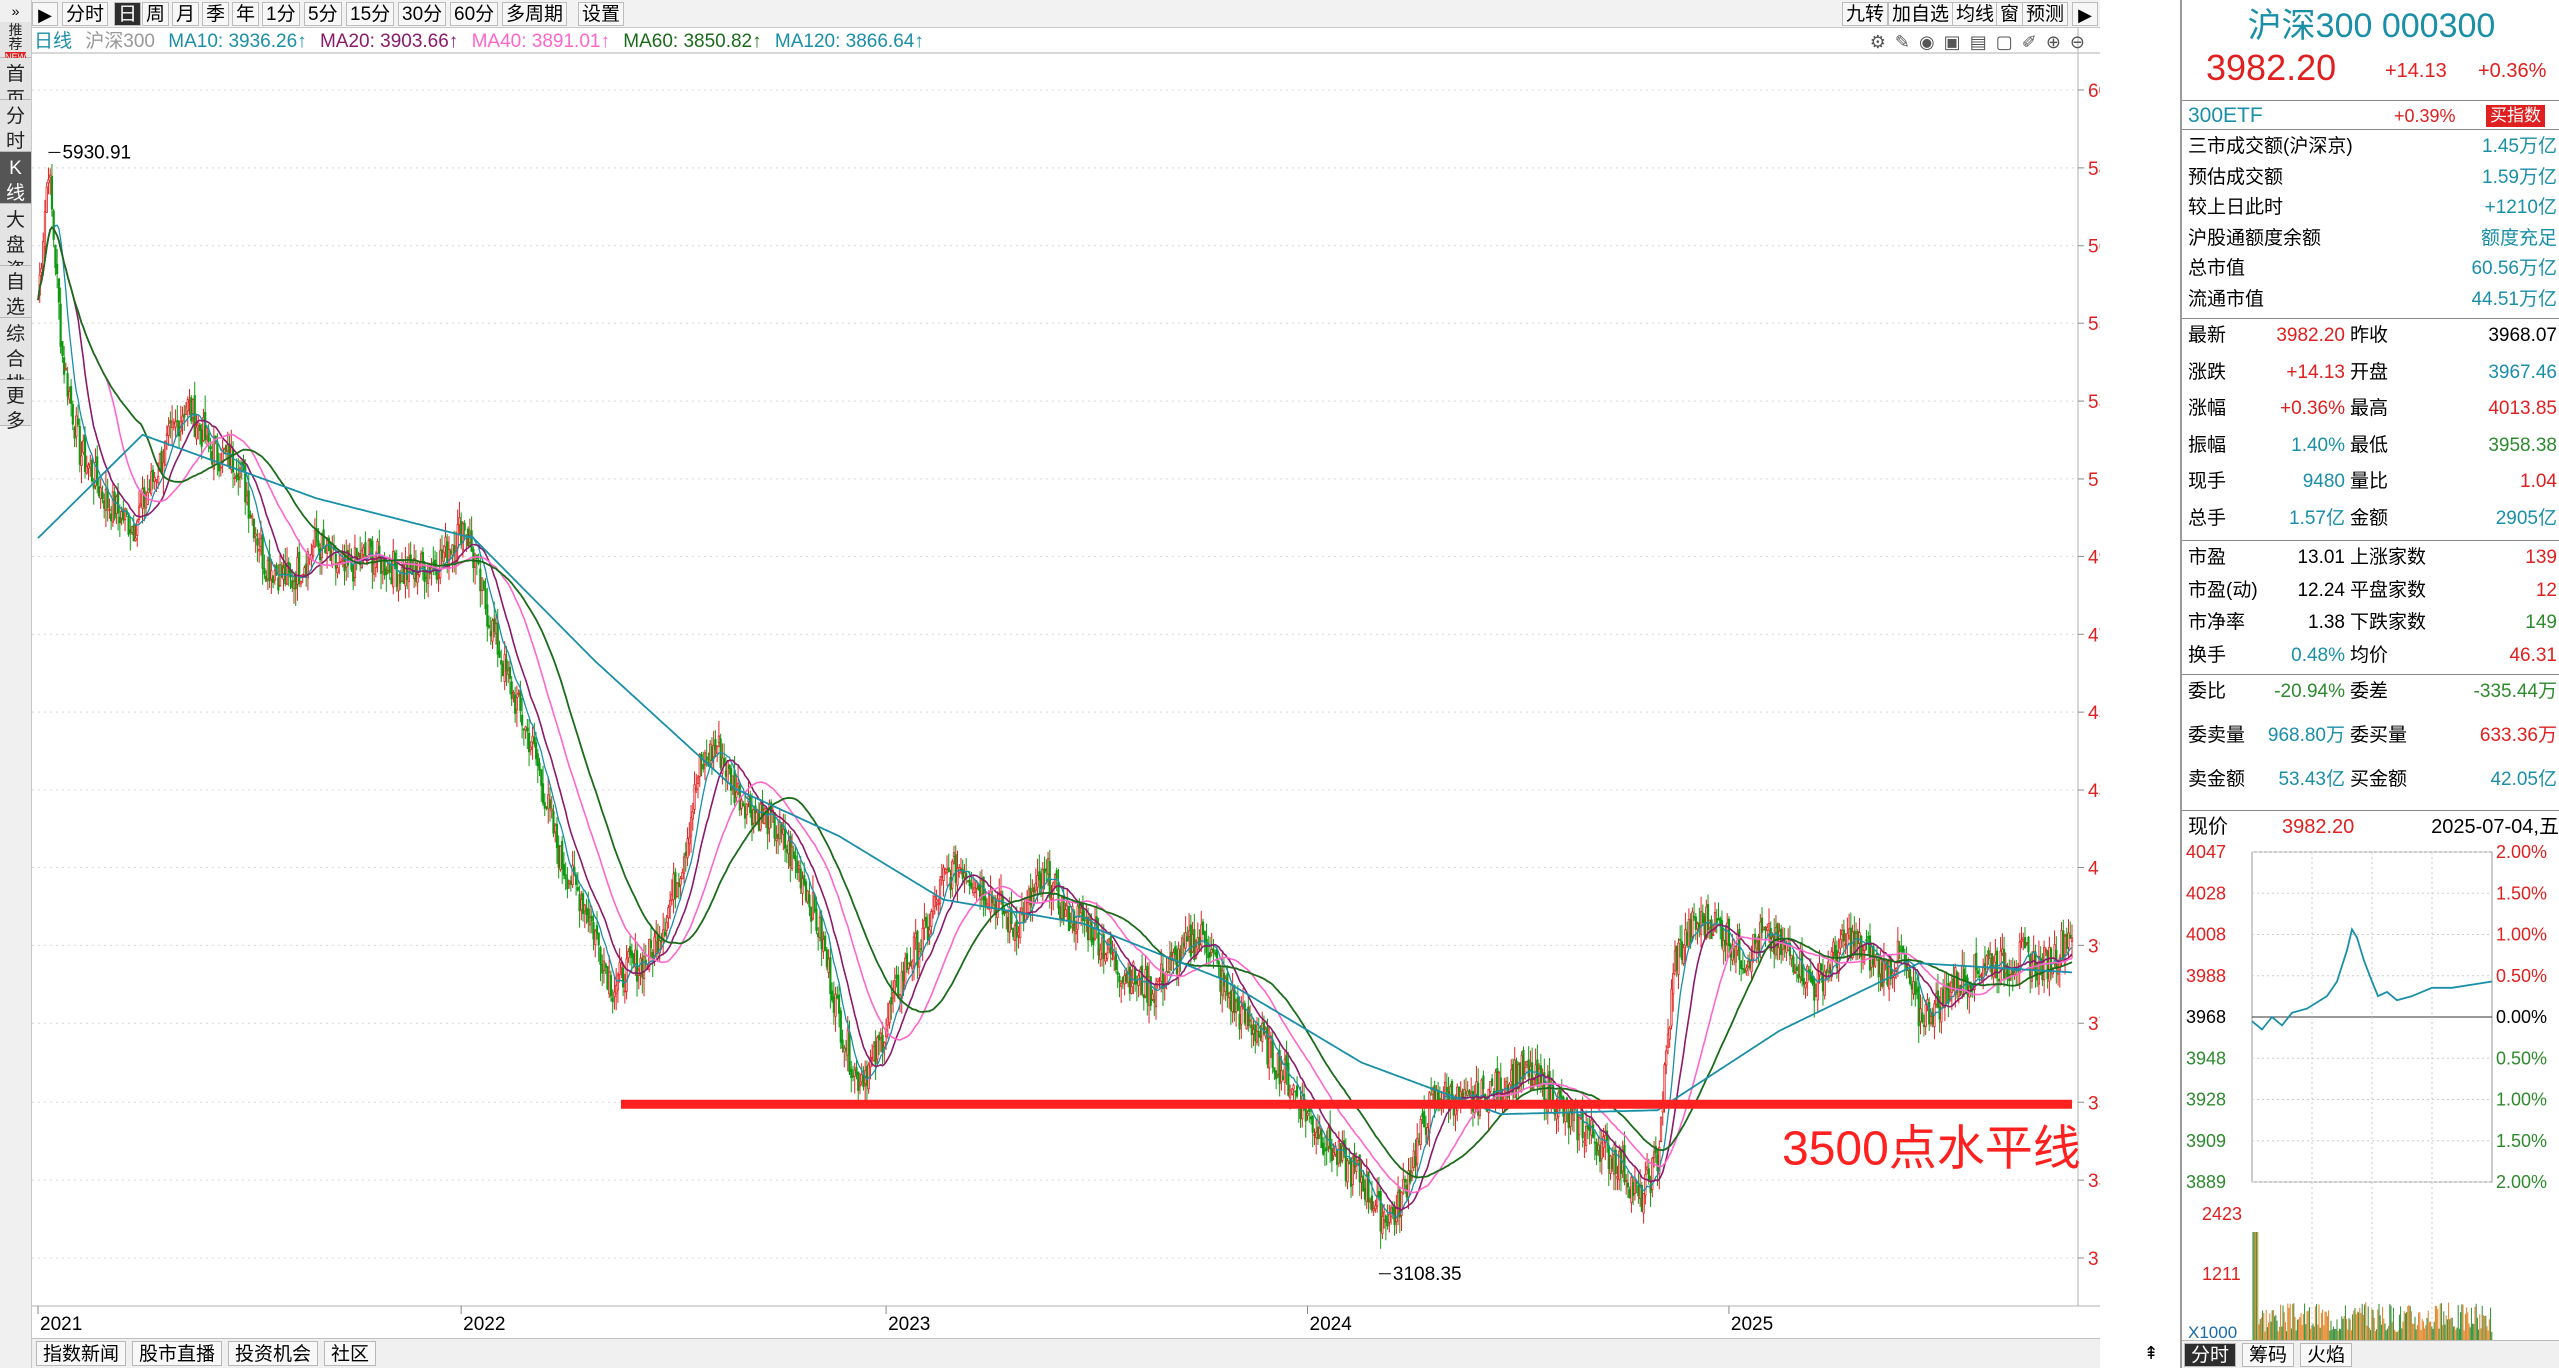 This screenshot has height=1368, width=2559. Describe the element at coordinates (16, 684) in the screenshot. I see `left-sidebar: » 推荐 NEW 首页 分时图 K线图 大盘资料 自选股 综合排名 更多` at that location.